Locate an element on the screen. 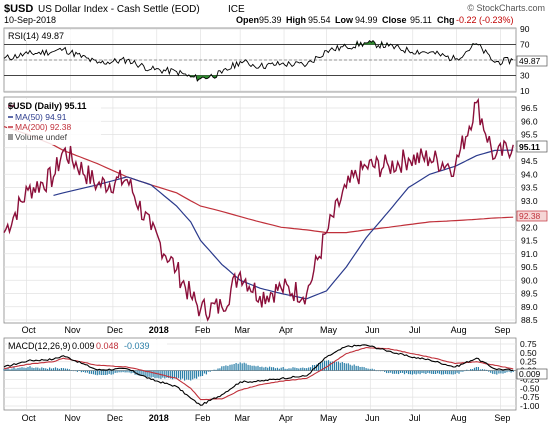  open-value: 95.39 is located at coordinates (270, 20).